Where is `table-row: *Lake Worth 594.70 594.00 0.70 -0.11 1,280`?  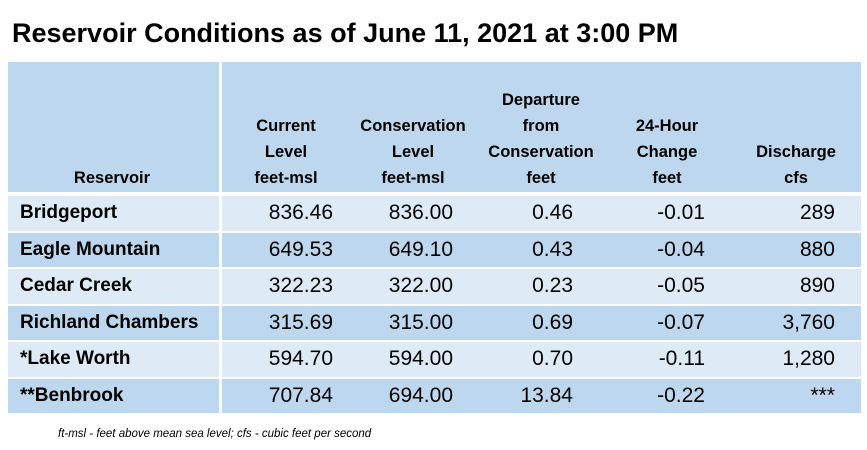
table-row: *Lake Worth 594.70 594.00 0.70 -0.11 1,280 is located at coordinates (434, 358).